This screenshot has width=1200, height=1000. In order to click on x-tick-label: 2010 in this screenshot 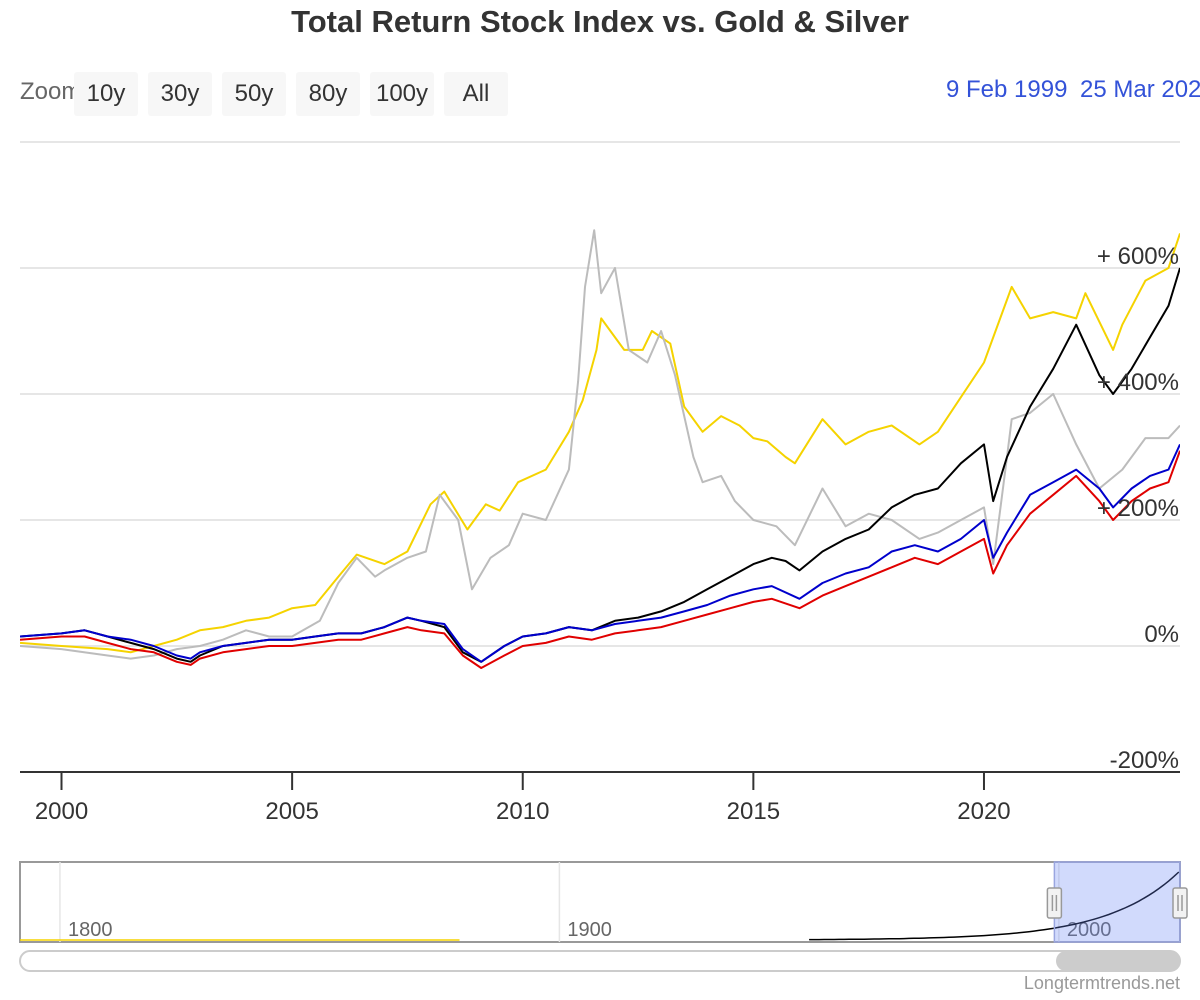, I will do `click(522, 811)`.